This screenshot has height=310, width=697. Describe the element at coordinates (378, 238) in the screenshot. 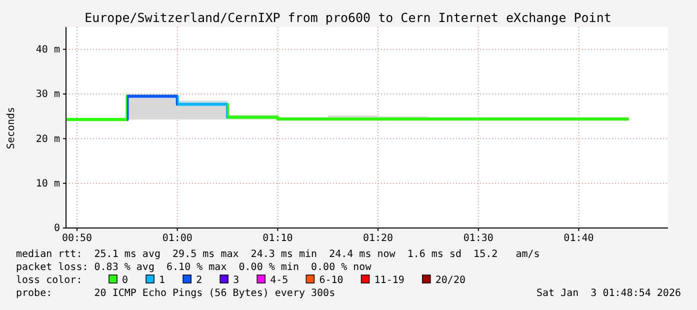

I see `x-tick-label: 01:20` at that location.